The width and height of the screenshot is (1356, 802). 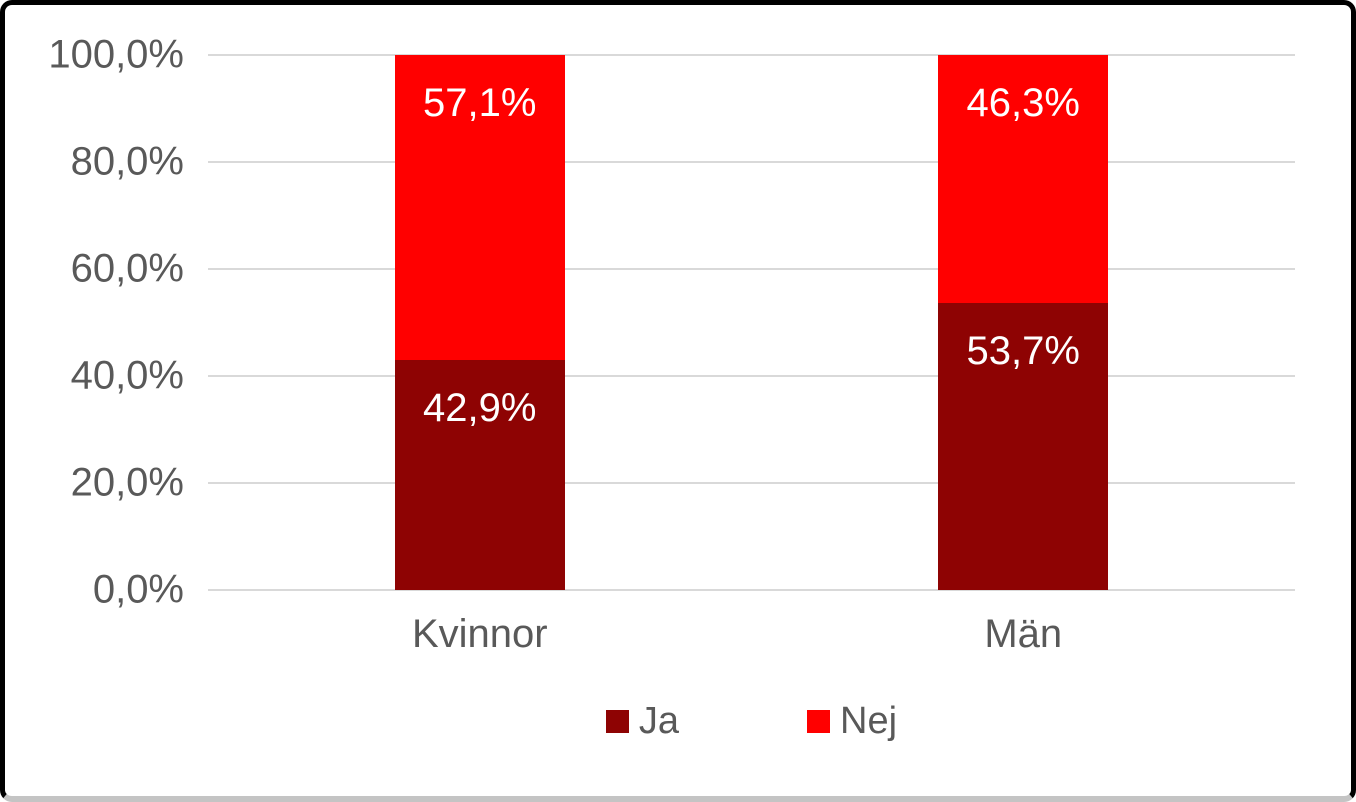 What do you see at coordinates (1023, 179) in the screenshot?
I see `bar-segment-män-nej: 46,3%` at bounding box center [1023, 179].